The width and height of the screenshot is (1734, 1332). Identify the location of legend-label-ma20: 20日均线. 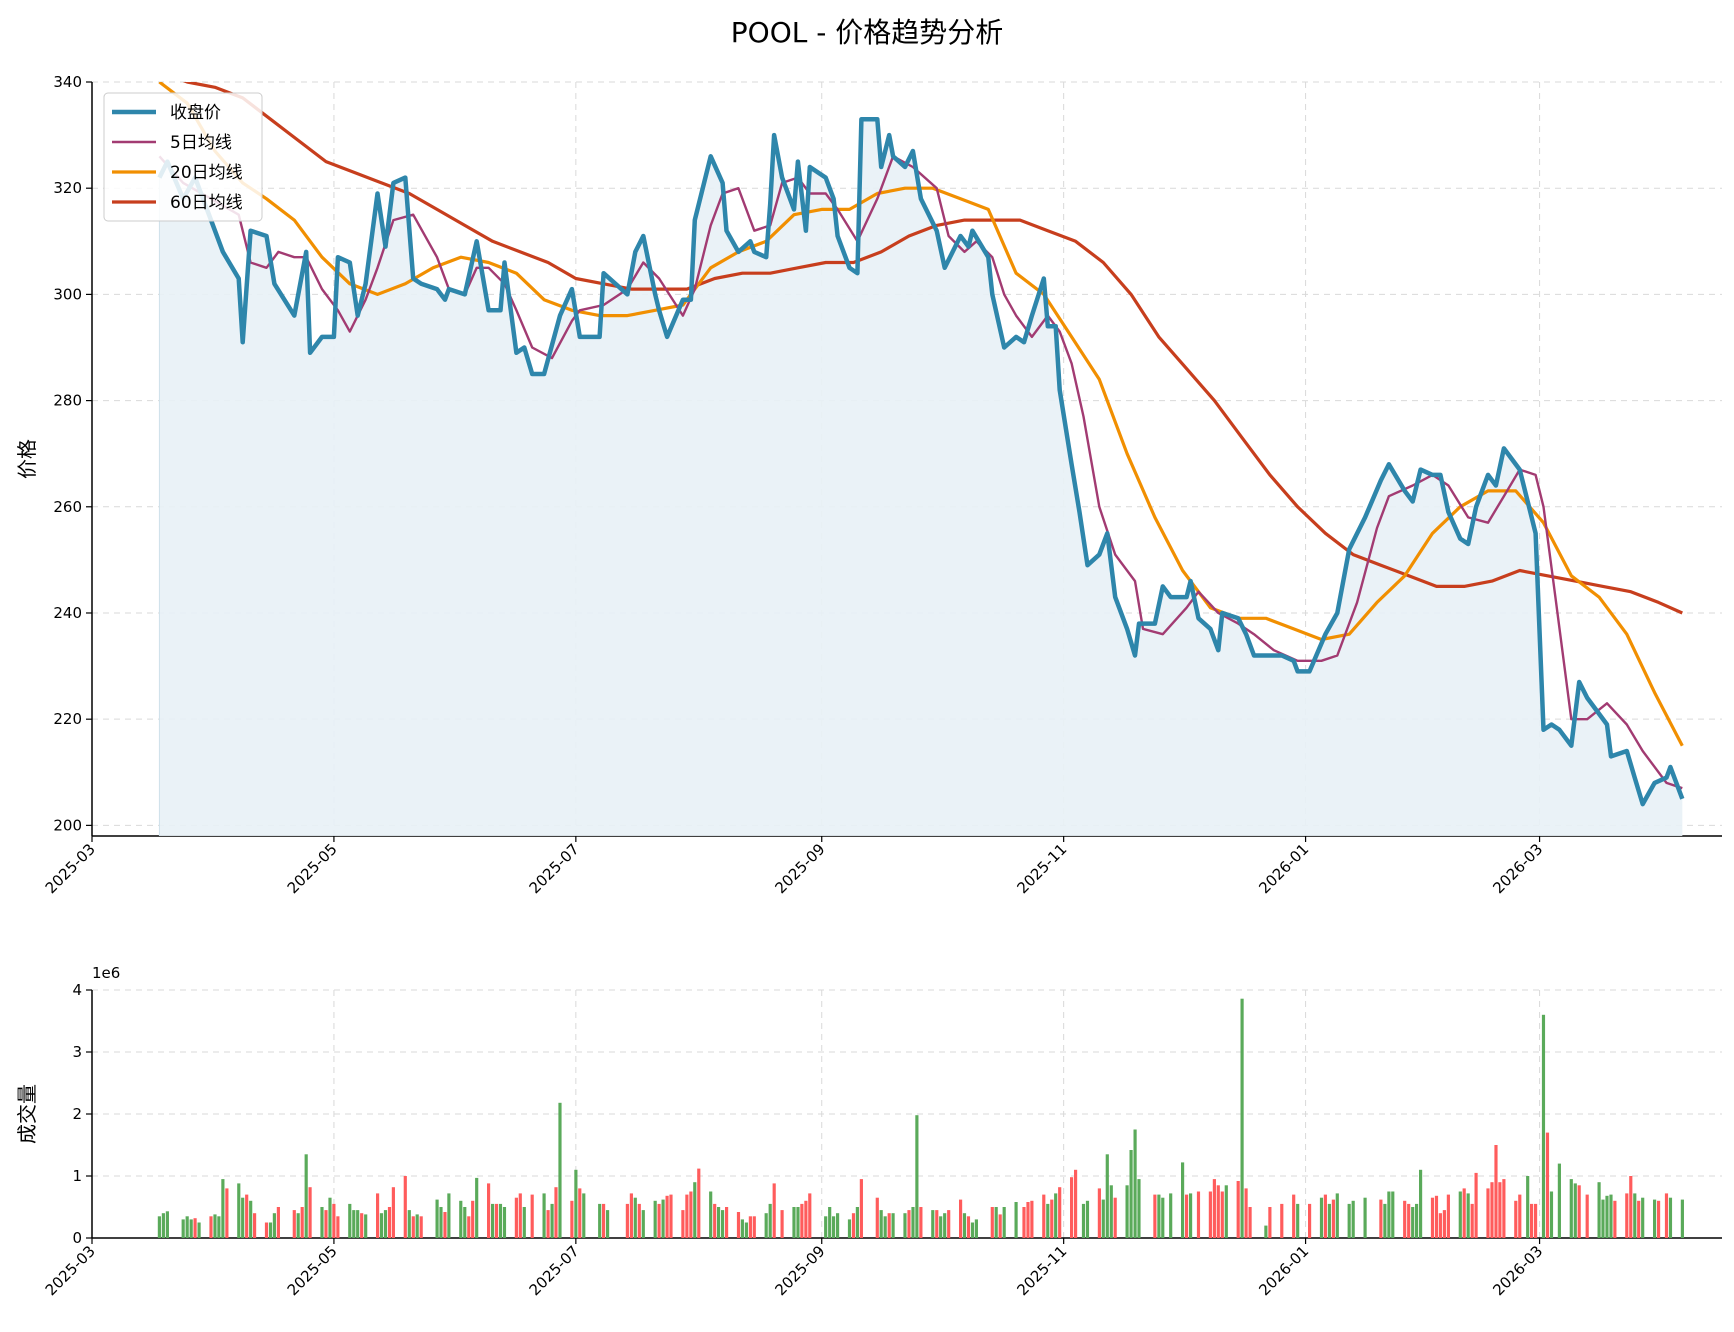
(206, 173).